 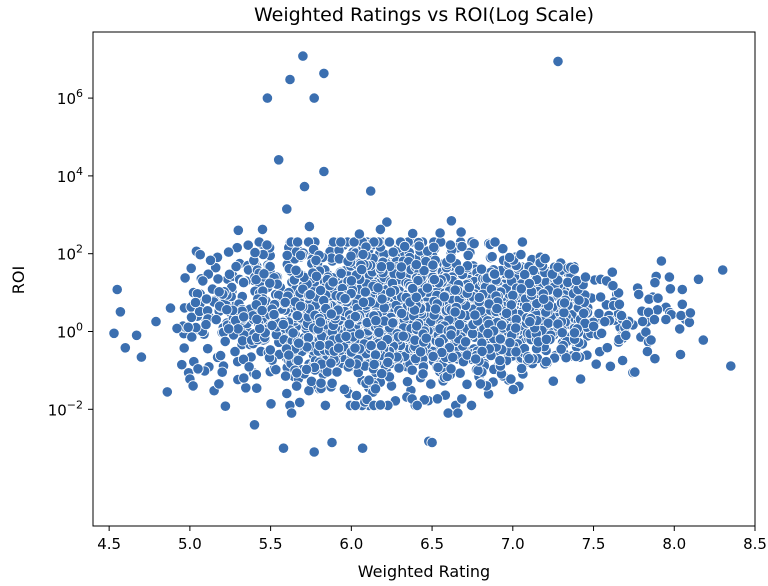 I want to click on x-tick-label: 5.5, so click(x=271, y=544).